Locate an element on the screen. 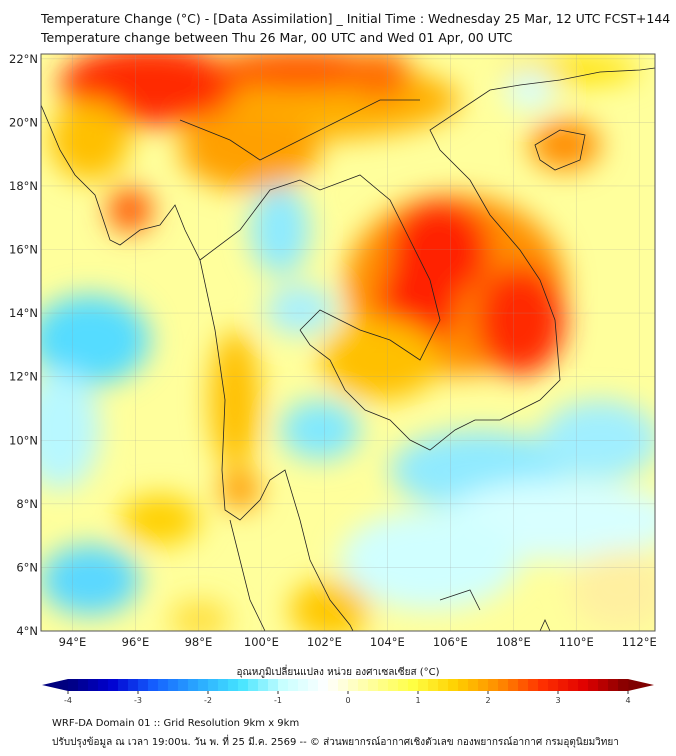 The height and width of the screenshot is (756, 676). lat-tick-label: 20°N is located at coordinates (23, 122).